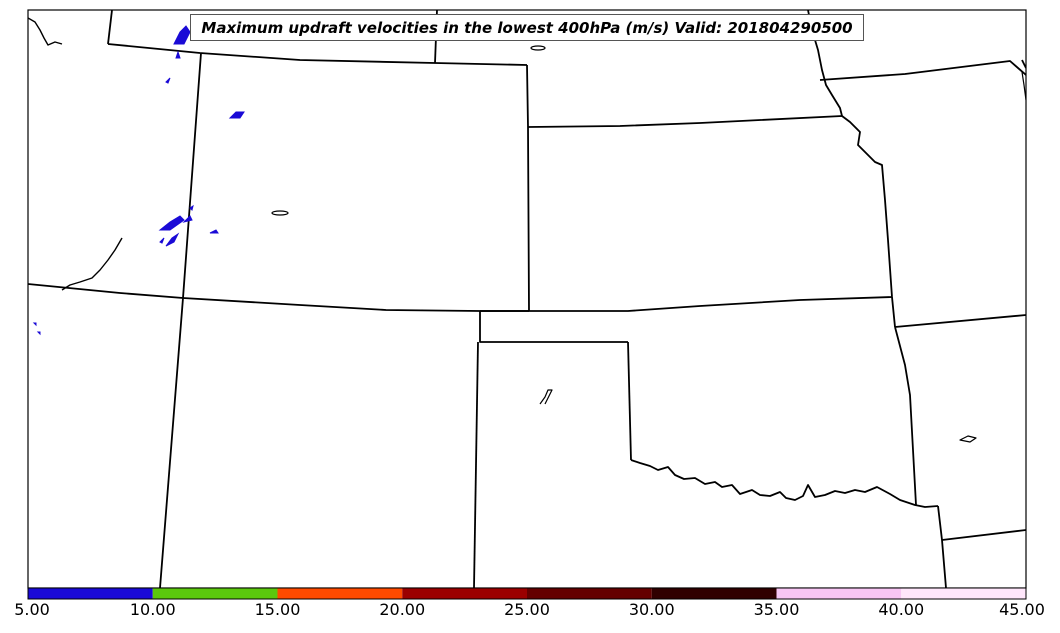 The width and height of the screenshot is (1060, 633). What do you see at coordinates (1022, 609) in the screenshot?
I see `colorbar-tick-label: 45.00` at bounding box center [1022, 609].